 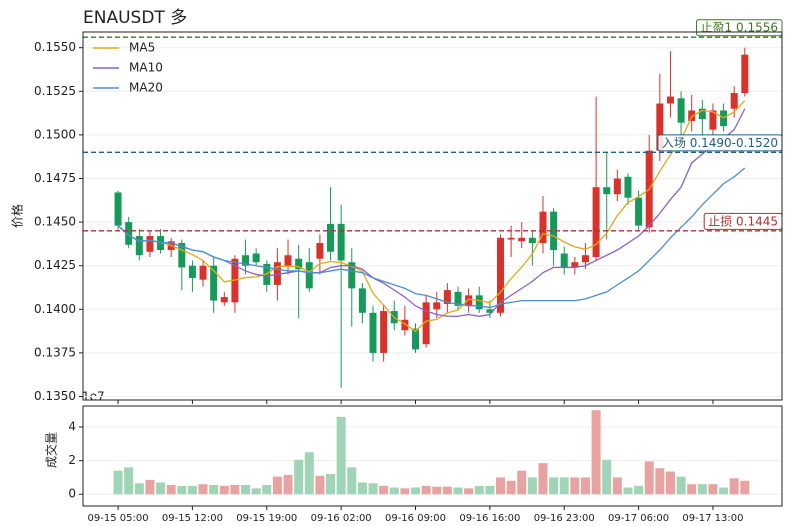 I want to click on level-label-text: 止损 0.1445, so click(x=743, y=221).